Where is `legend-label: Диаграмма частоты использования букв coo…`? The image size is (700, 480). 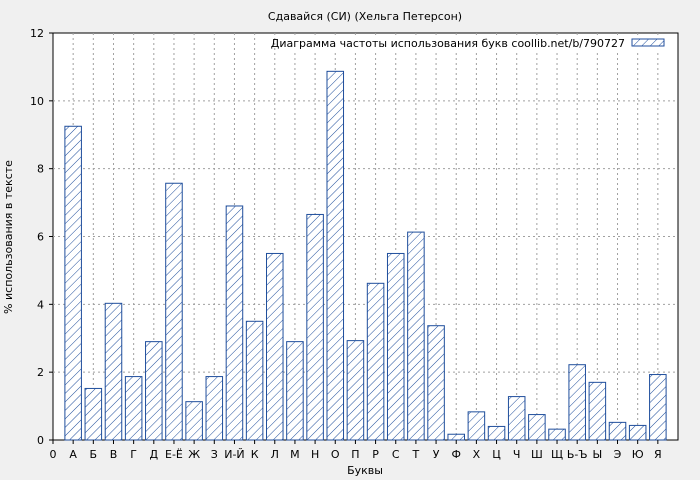
legend-label: Диаграмма частоты использования букв coo… is located at coordinates (448, 43).